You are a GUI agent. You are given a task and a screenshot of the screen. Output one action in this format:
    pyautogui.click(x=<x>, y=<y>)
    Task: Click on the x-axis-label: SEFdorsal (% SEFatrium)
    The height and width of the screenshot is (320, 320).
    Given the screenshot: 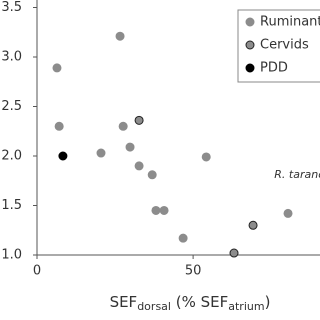 What is the action you would take?
    pyautogui.click(x=190, y=303)
    